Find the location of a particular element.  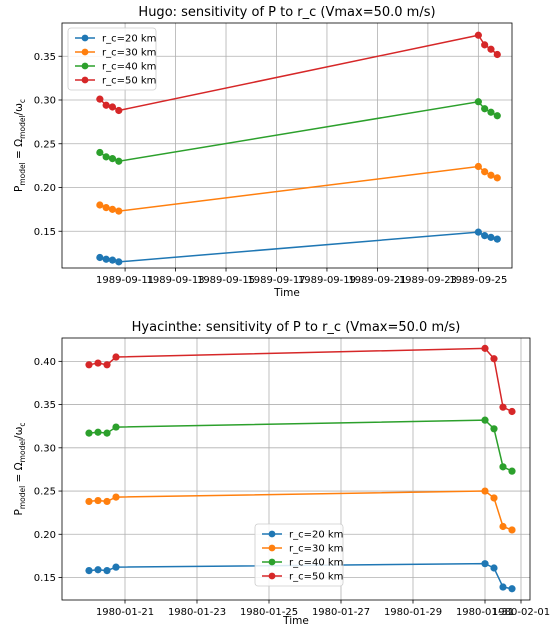

x-tick-label: 1989-09-13 is located at coordinates (175, 280).